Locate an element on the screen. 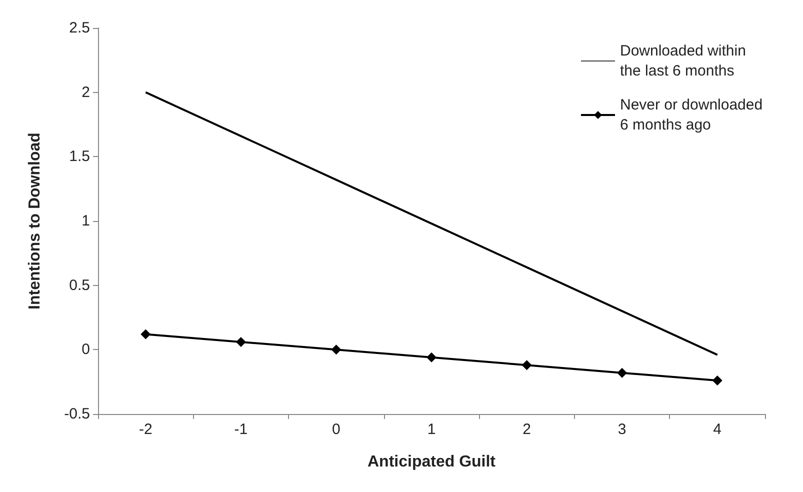 The height and width of the screenshot is (492, 803). legend-label: Never or downloaded 6 months ago is located at coordinates (693, 115).